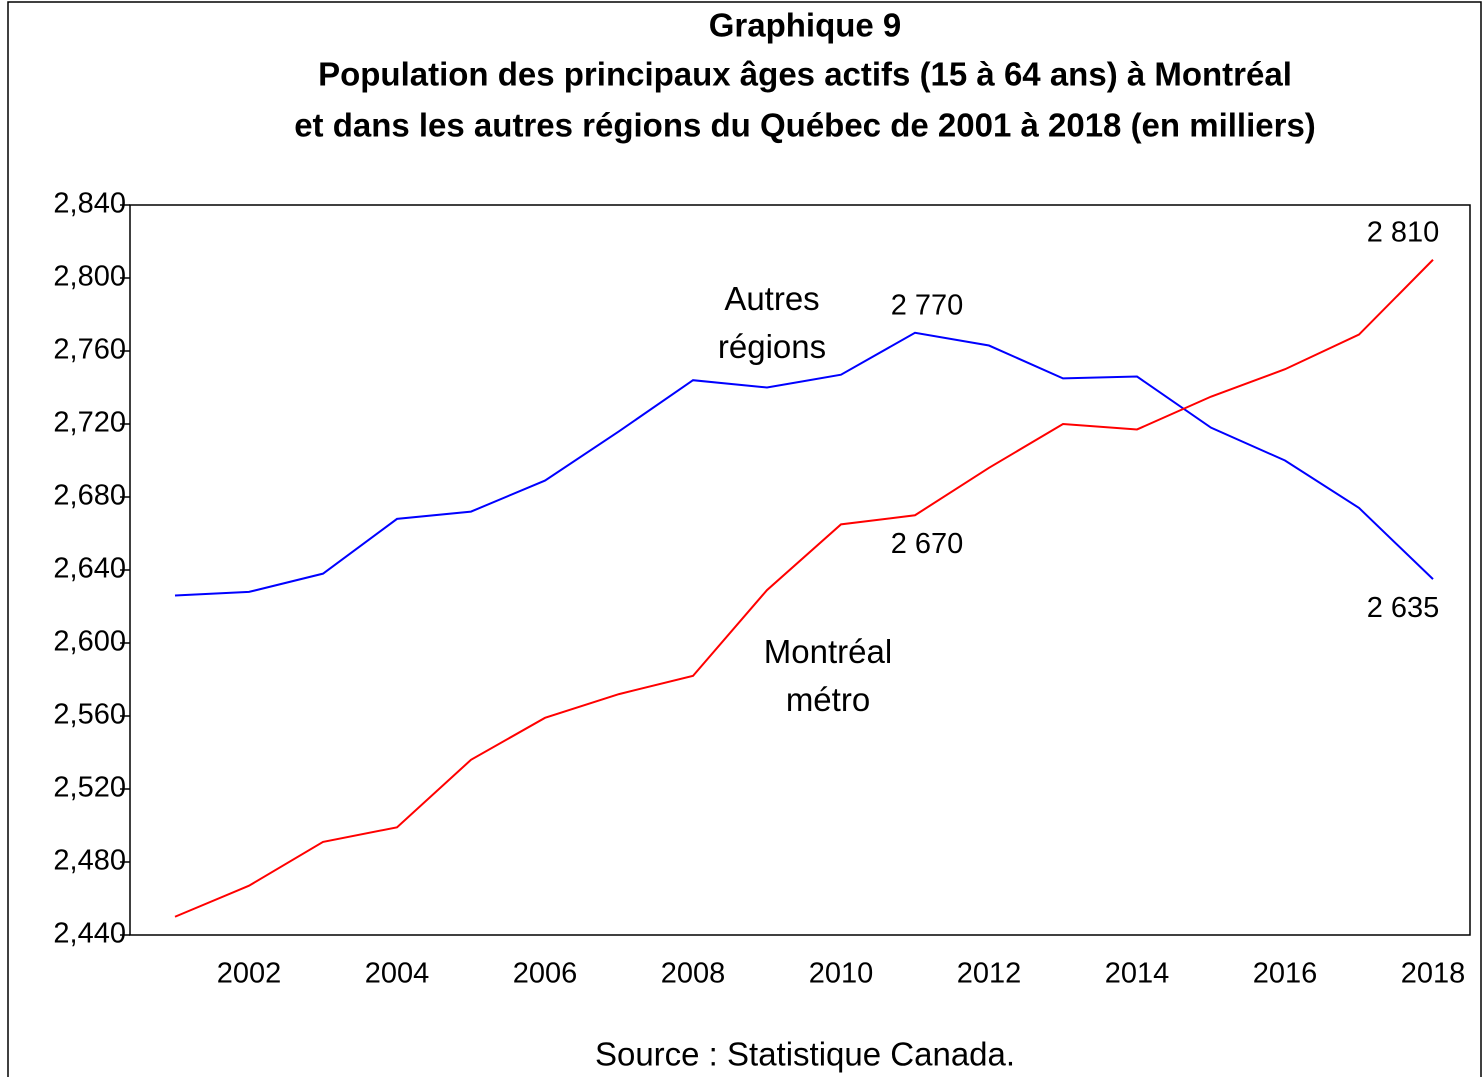  Describe the element at coordinates (1285, 974) in the screenshot. I see `x-tick-label: 2016` at that location.